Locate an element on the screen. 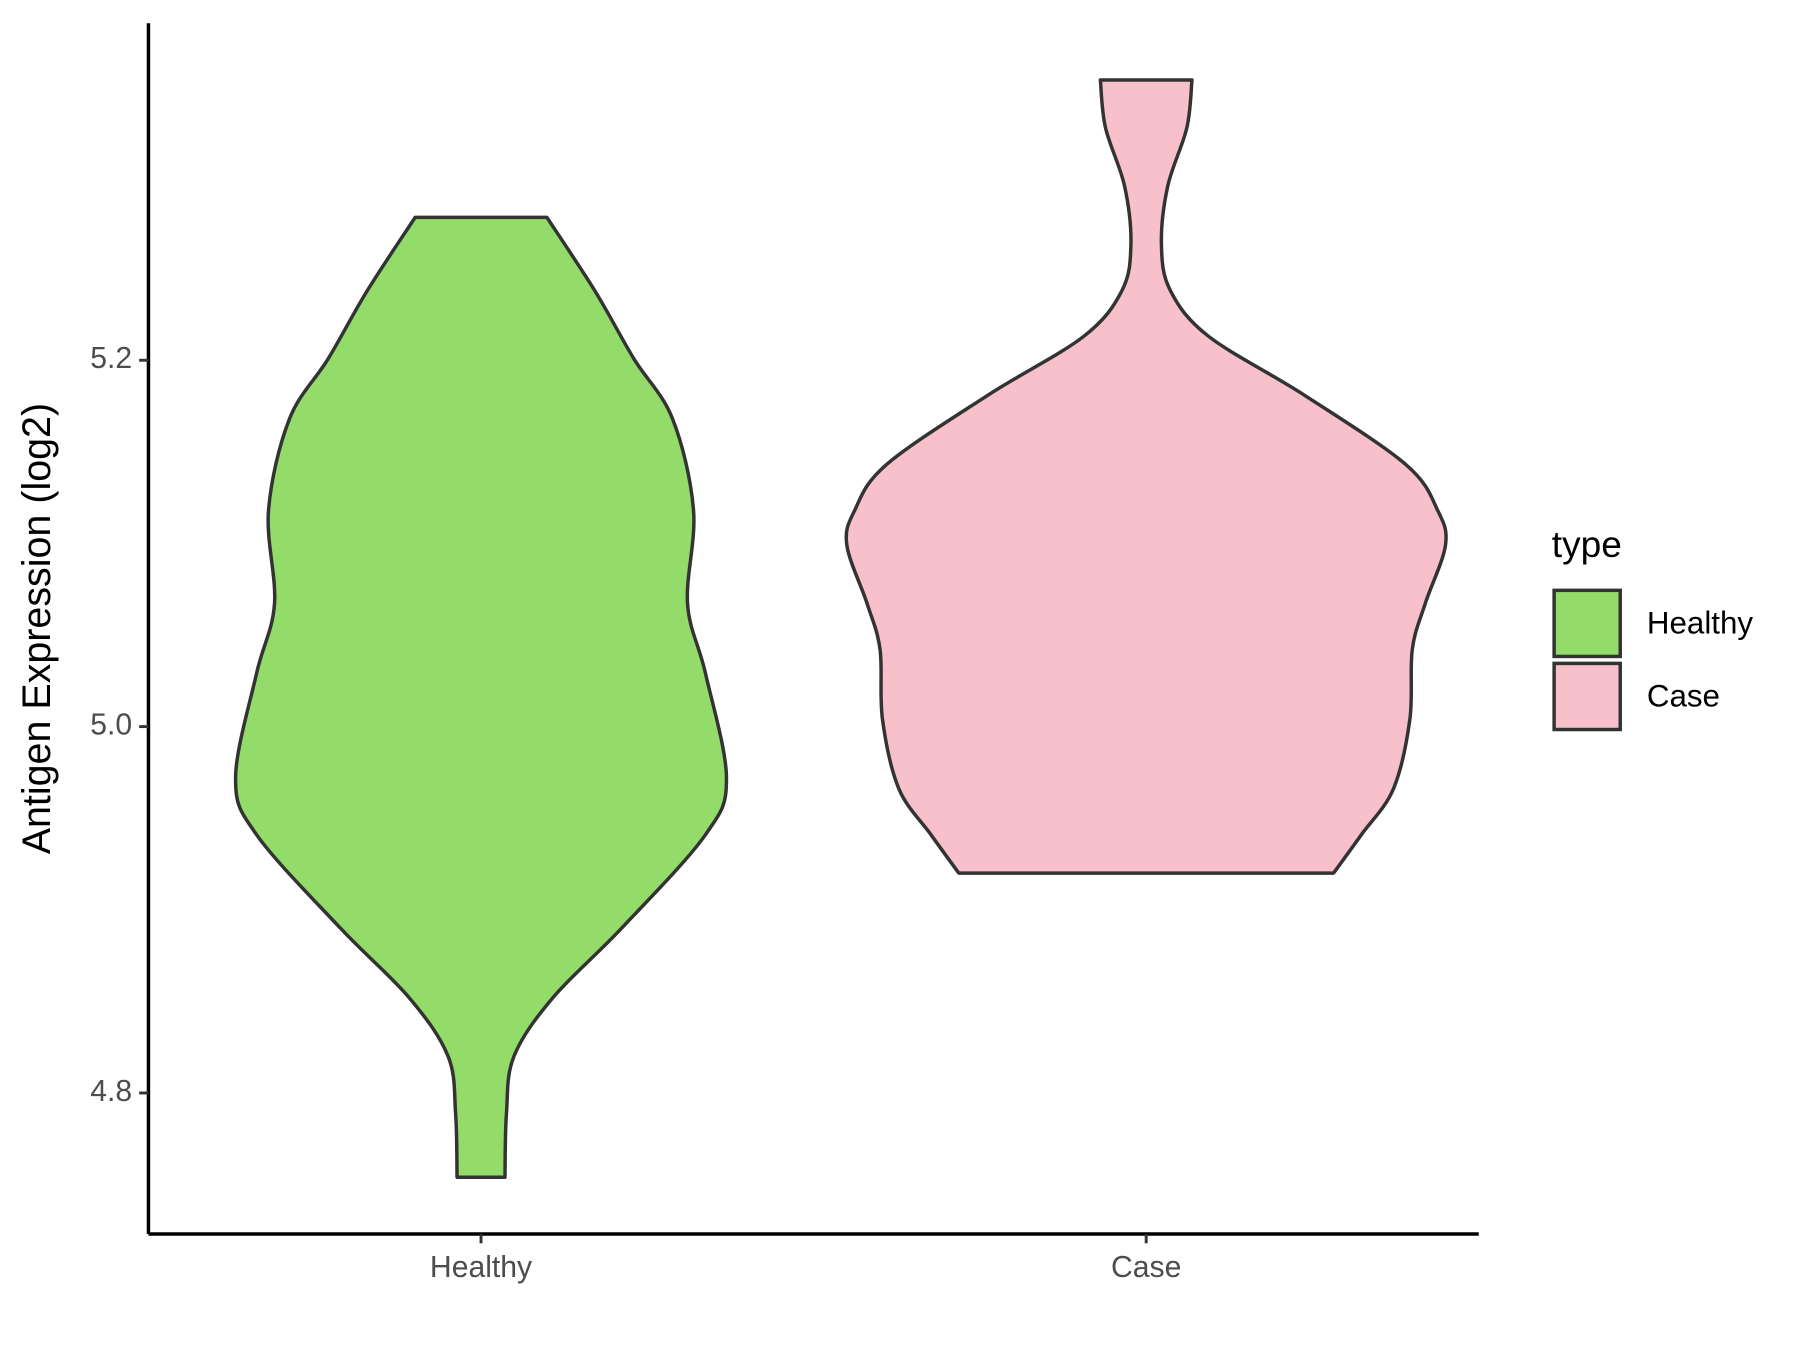  y-tick-label: 4.8 is located at coordinates (111, 1091).